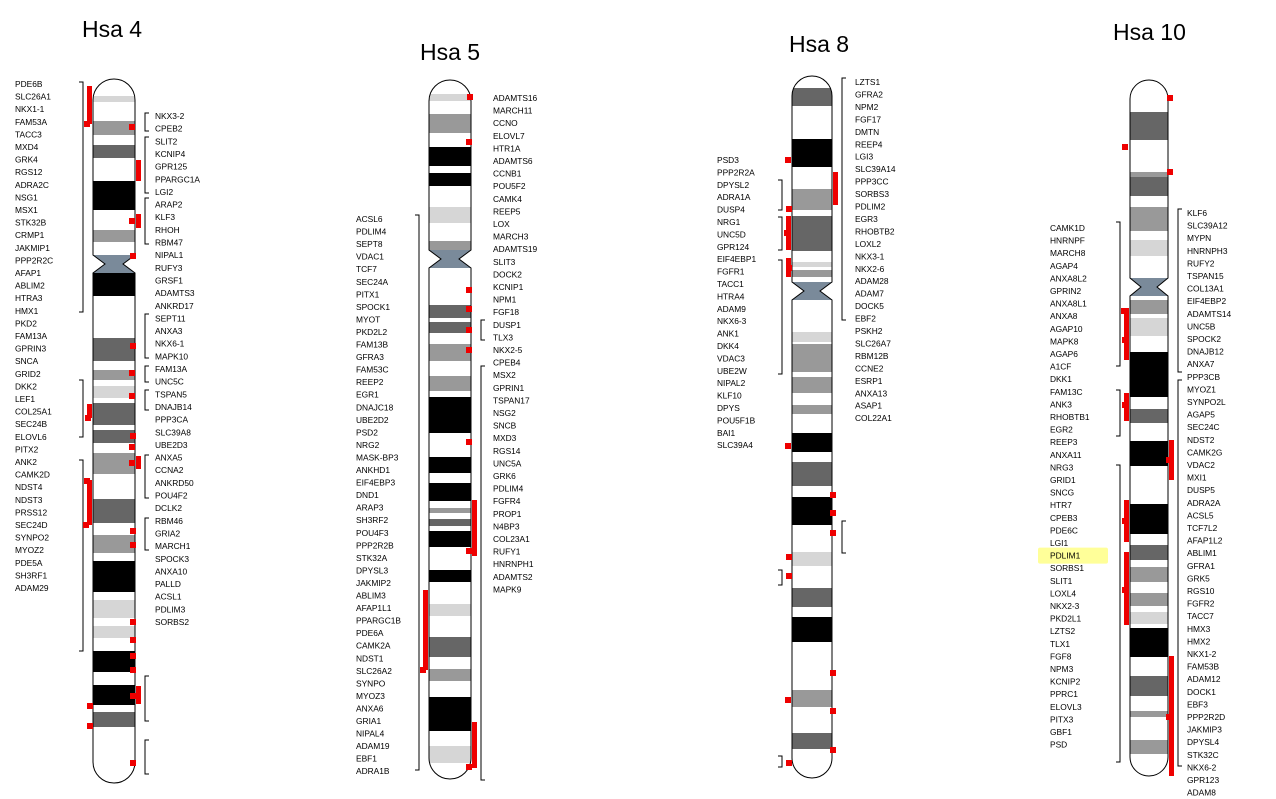 The width and height of the screenshot is (1276, 799). What do you see at coordinates (1199, 629) in the screenshot?
I see `gene-label-right: HMX3` at bounding box center [1199, 629].